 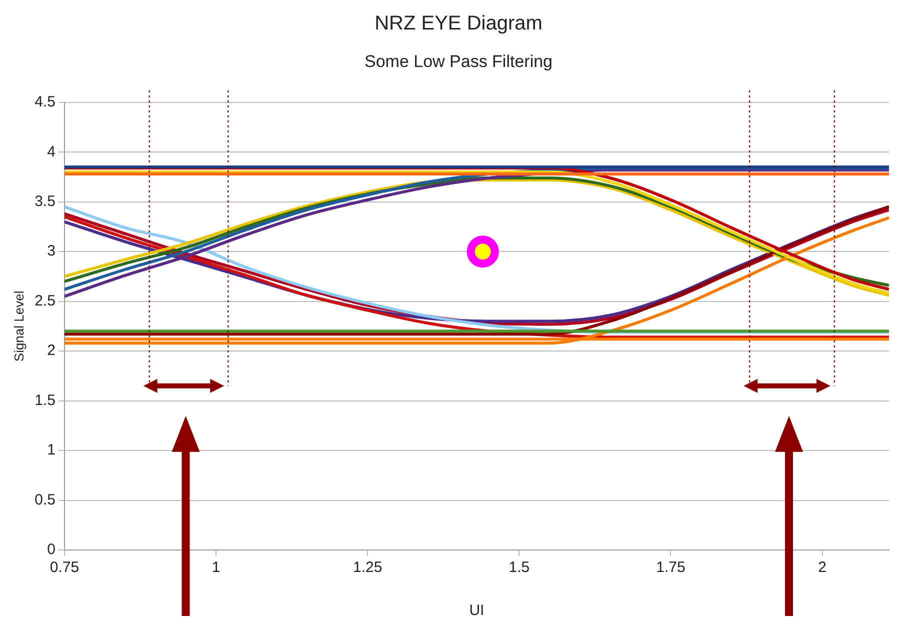 I want to click on y-tick-label: 0, so click(x=51, y=549).